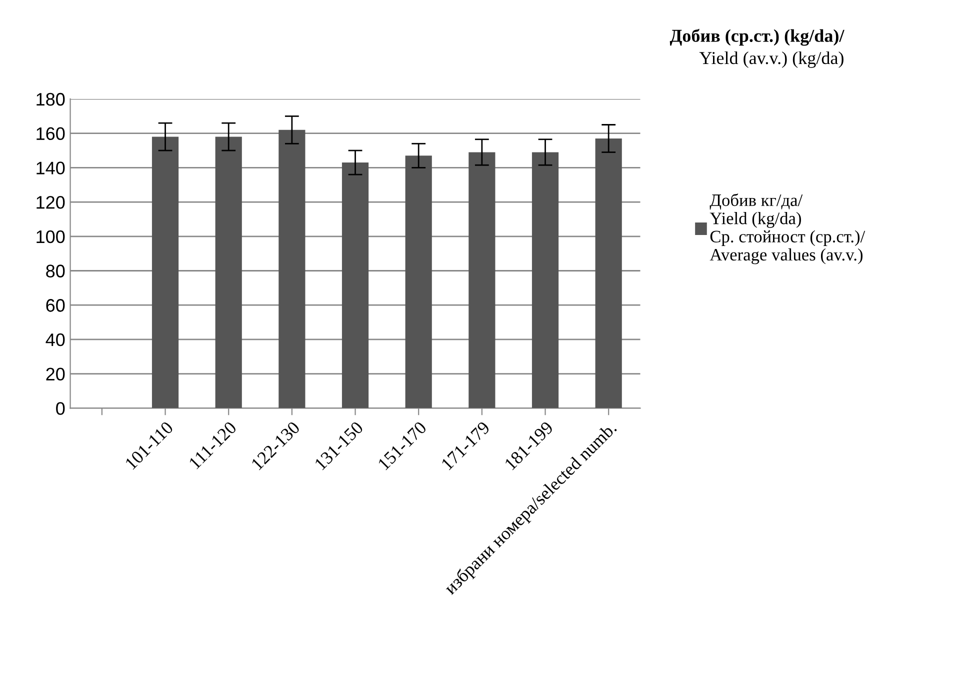 Image resolution: width=976 pixels, height=678 pixels. Describe the element at coordinates (55, 271) in the screenshot. I see `y-tick-label: 80` at that location.